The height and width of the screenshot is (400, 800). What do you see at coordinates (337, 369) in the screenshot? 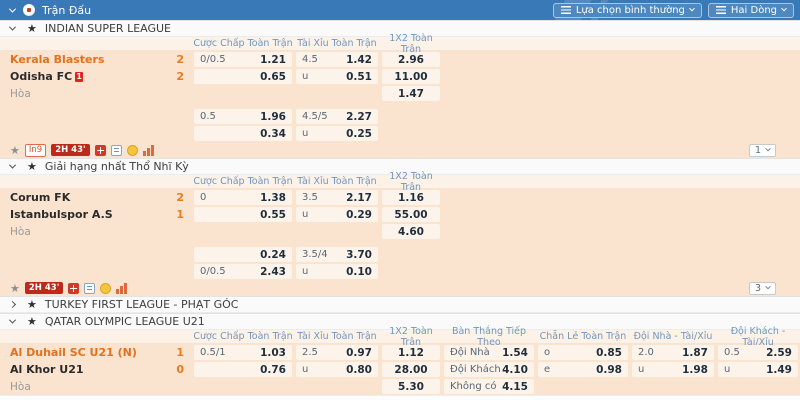
I see `odds-cell-under: u 0.80` at bounding box center [337, 369].